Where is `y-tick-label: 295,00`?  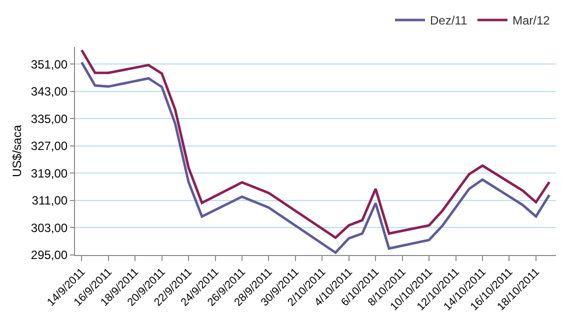
y-tick-label: 295,00 is located at coordinates (49, 255).